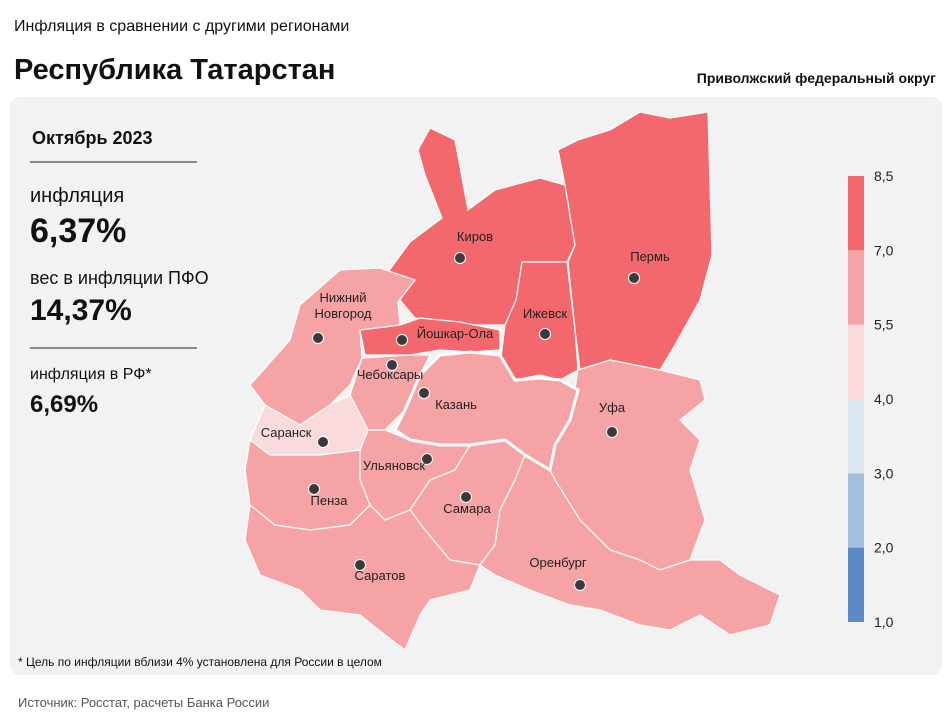  I want to click on city-label: Ижевск, so click(545, 313).